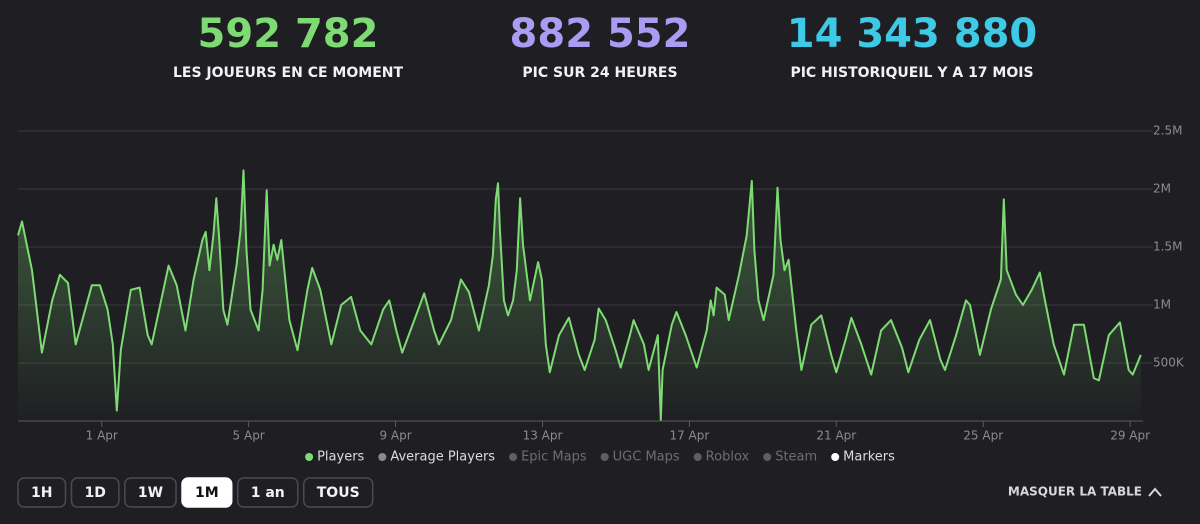  Describe the element at coordinates (1167, 131) in the screenshot. I see `y-tick-label: 2.5M` at that location.